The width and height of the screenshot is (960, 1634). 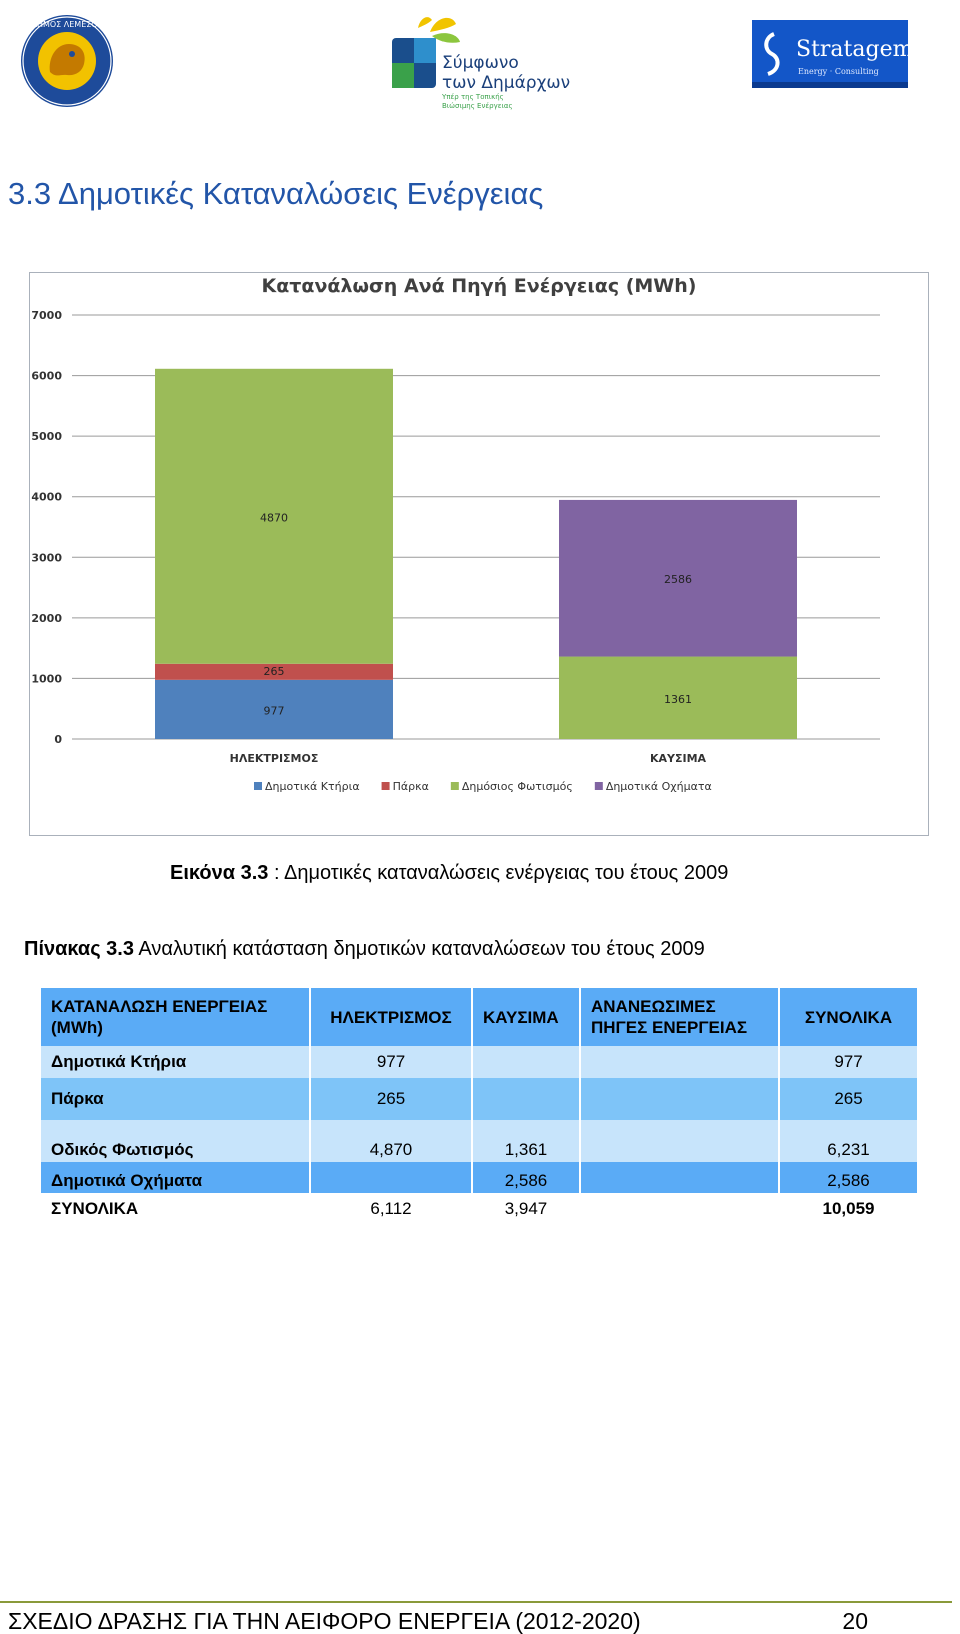 What do you see at coordinates (472, 97) in the screenshot?
I see `logo-line3: Υπέρ της Τοπικής` at bounding box center [472, 97].